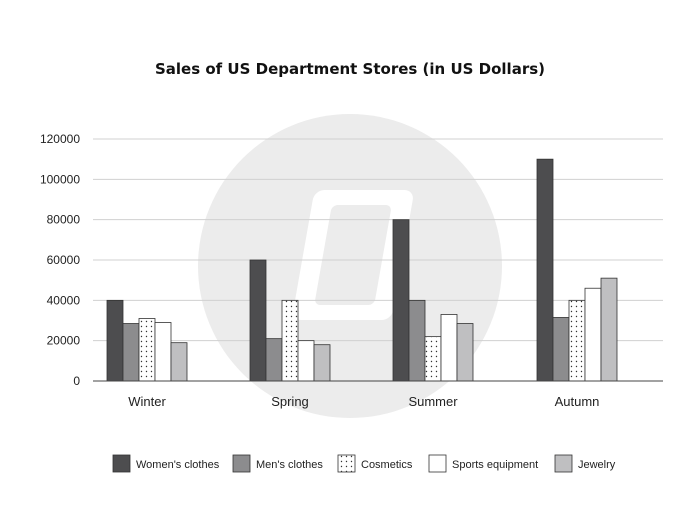 The height and width of the screenshot is (531, 700). Describe the element at coordinates (115, 340) in the screenshot. I see `bar-women-s-clothes-winter` at that location.